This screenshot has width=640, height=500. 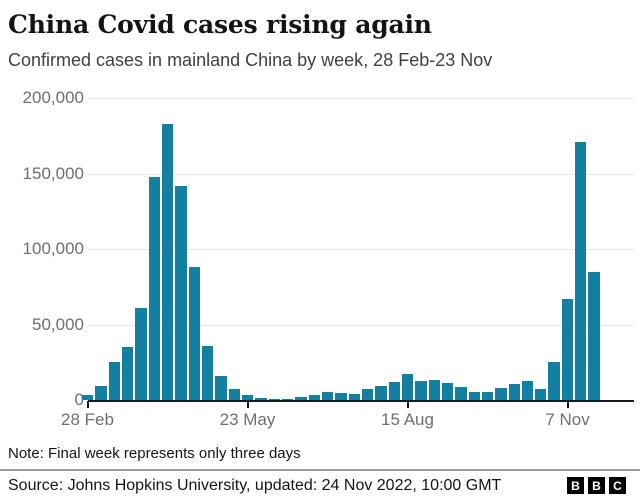 I want to click on bar-14-mar, so click(x=114, y=381).